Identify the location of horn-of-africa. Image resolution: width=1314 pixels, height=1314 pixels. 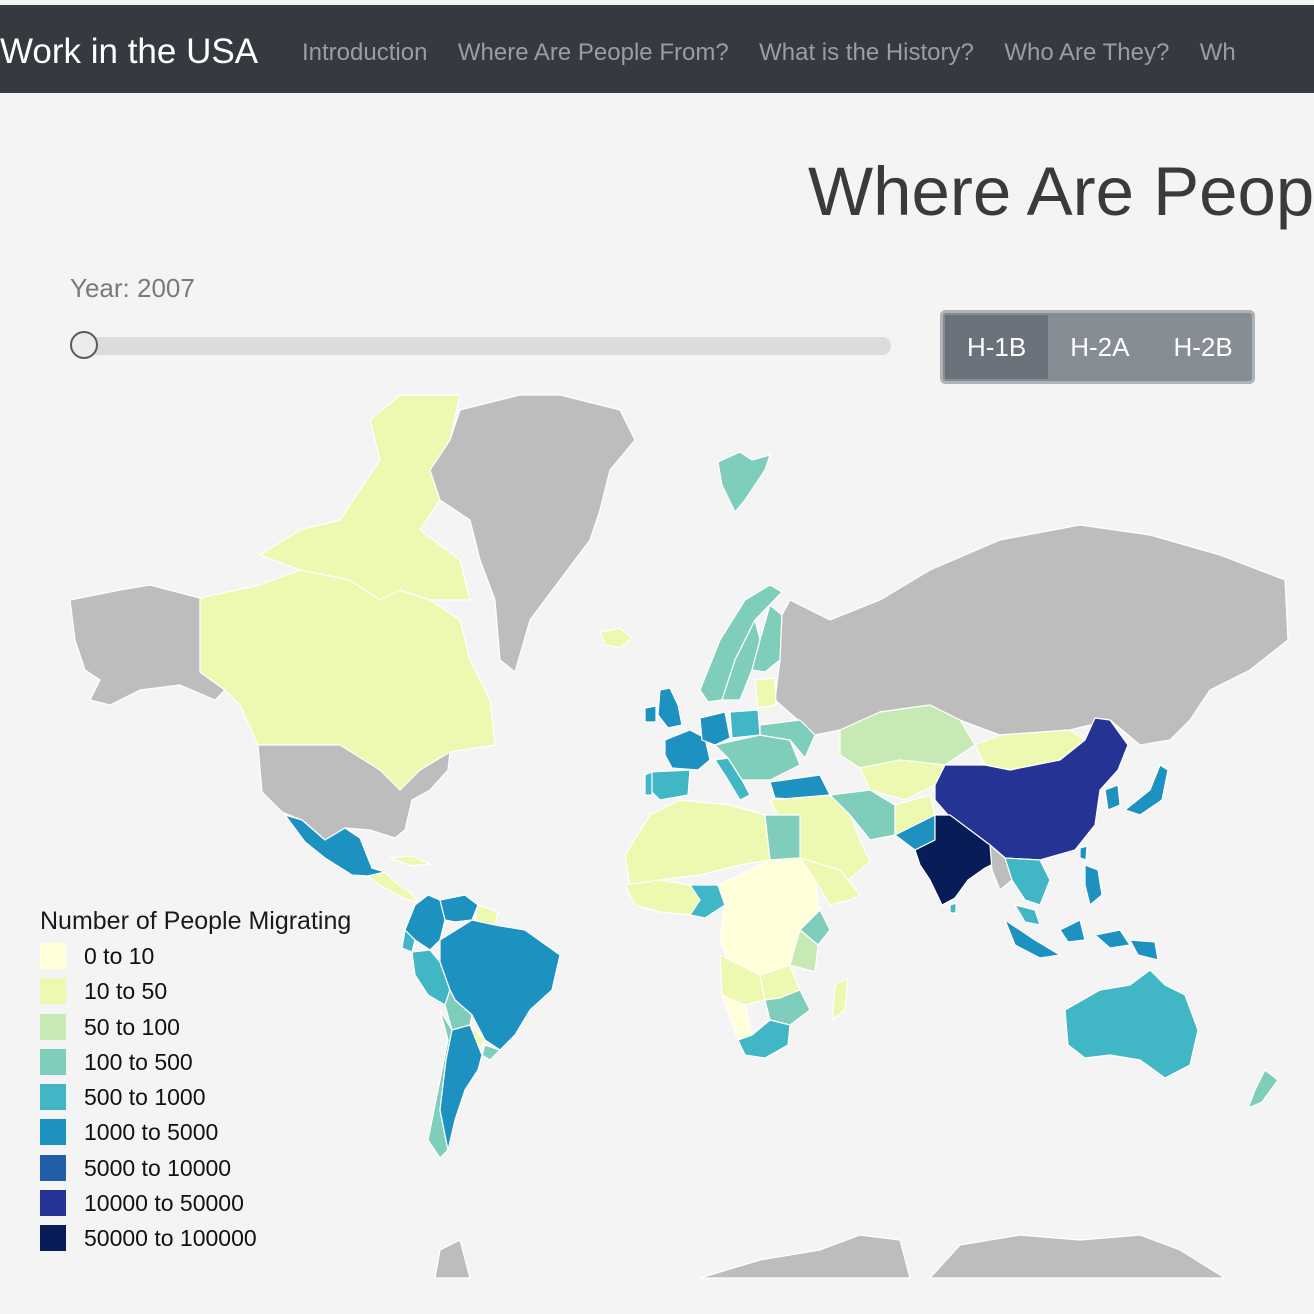
(830, 881).